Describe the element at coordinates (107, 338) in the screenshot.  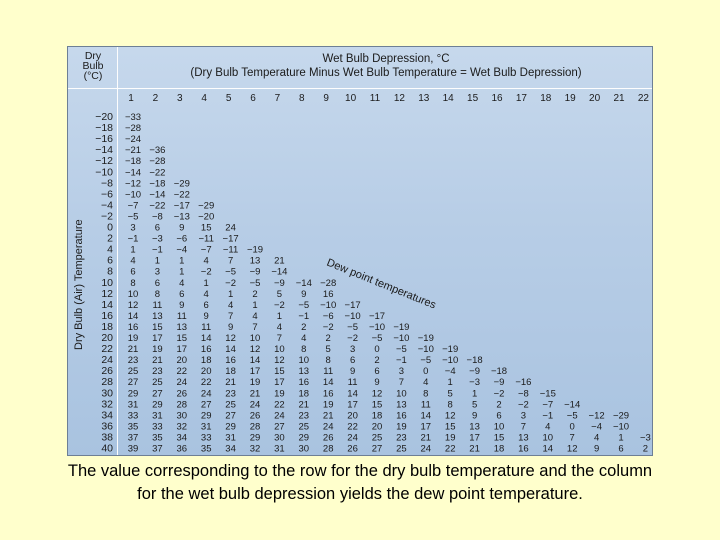
I see `row-header: 20` at that location.